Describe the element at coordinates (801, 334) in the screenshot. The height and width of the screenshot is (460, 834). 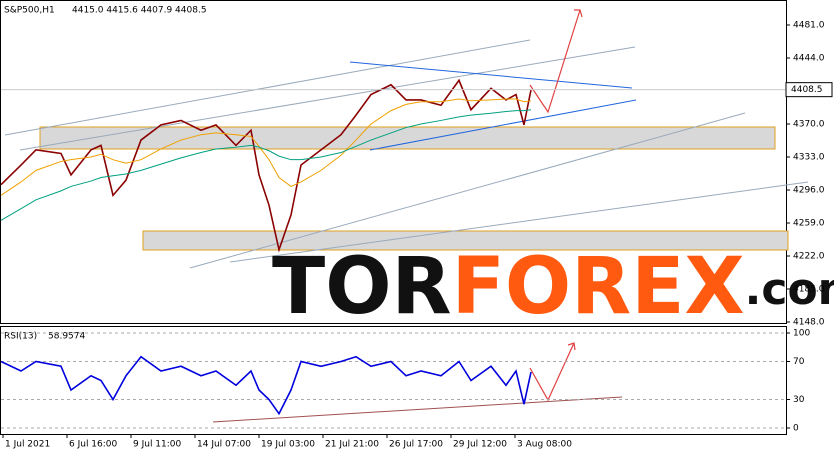
I see `y-tick-label: 100` at that location.